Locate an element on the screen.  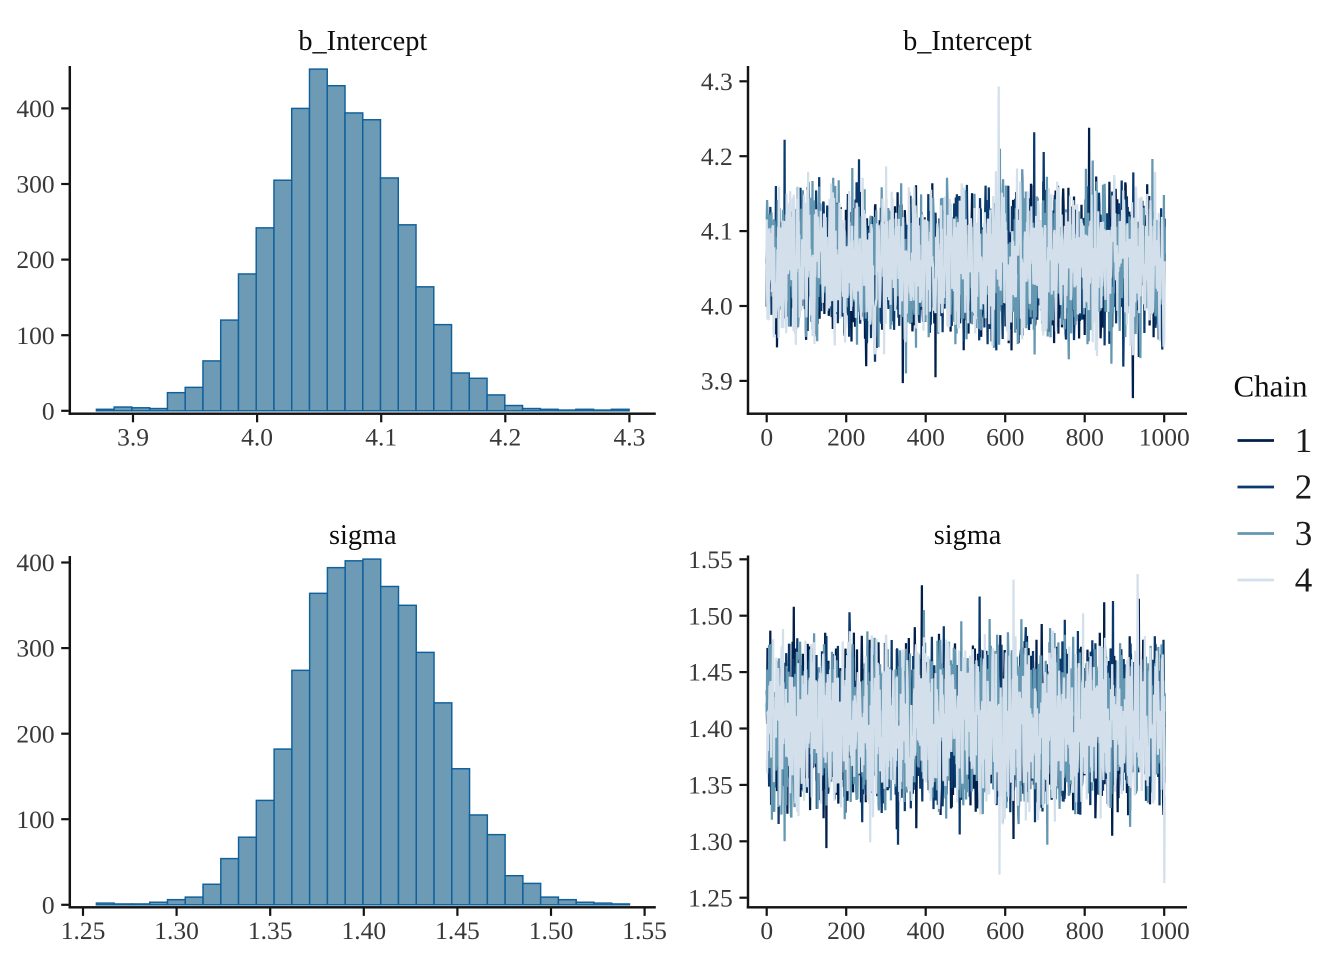
svg-text: 3 is located at coordinates (1304, 533).